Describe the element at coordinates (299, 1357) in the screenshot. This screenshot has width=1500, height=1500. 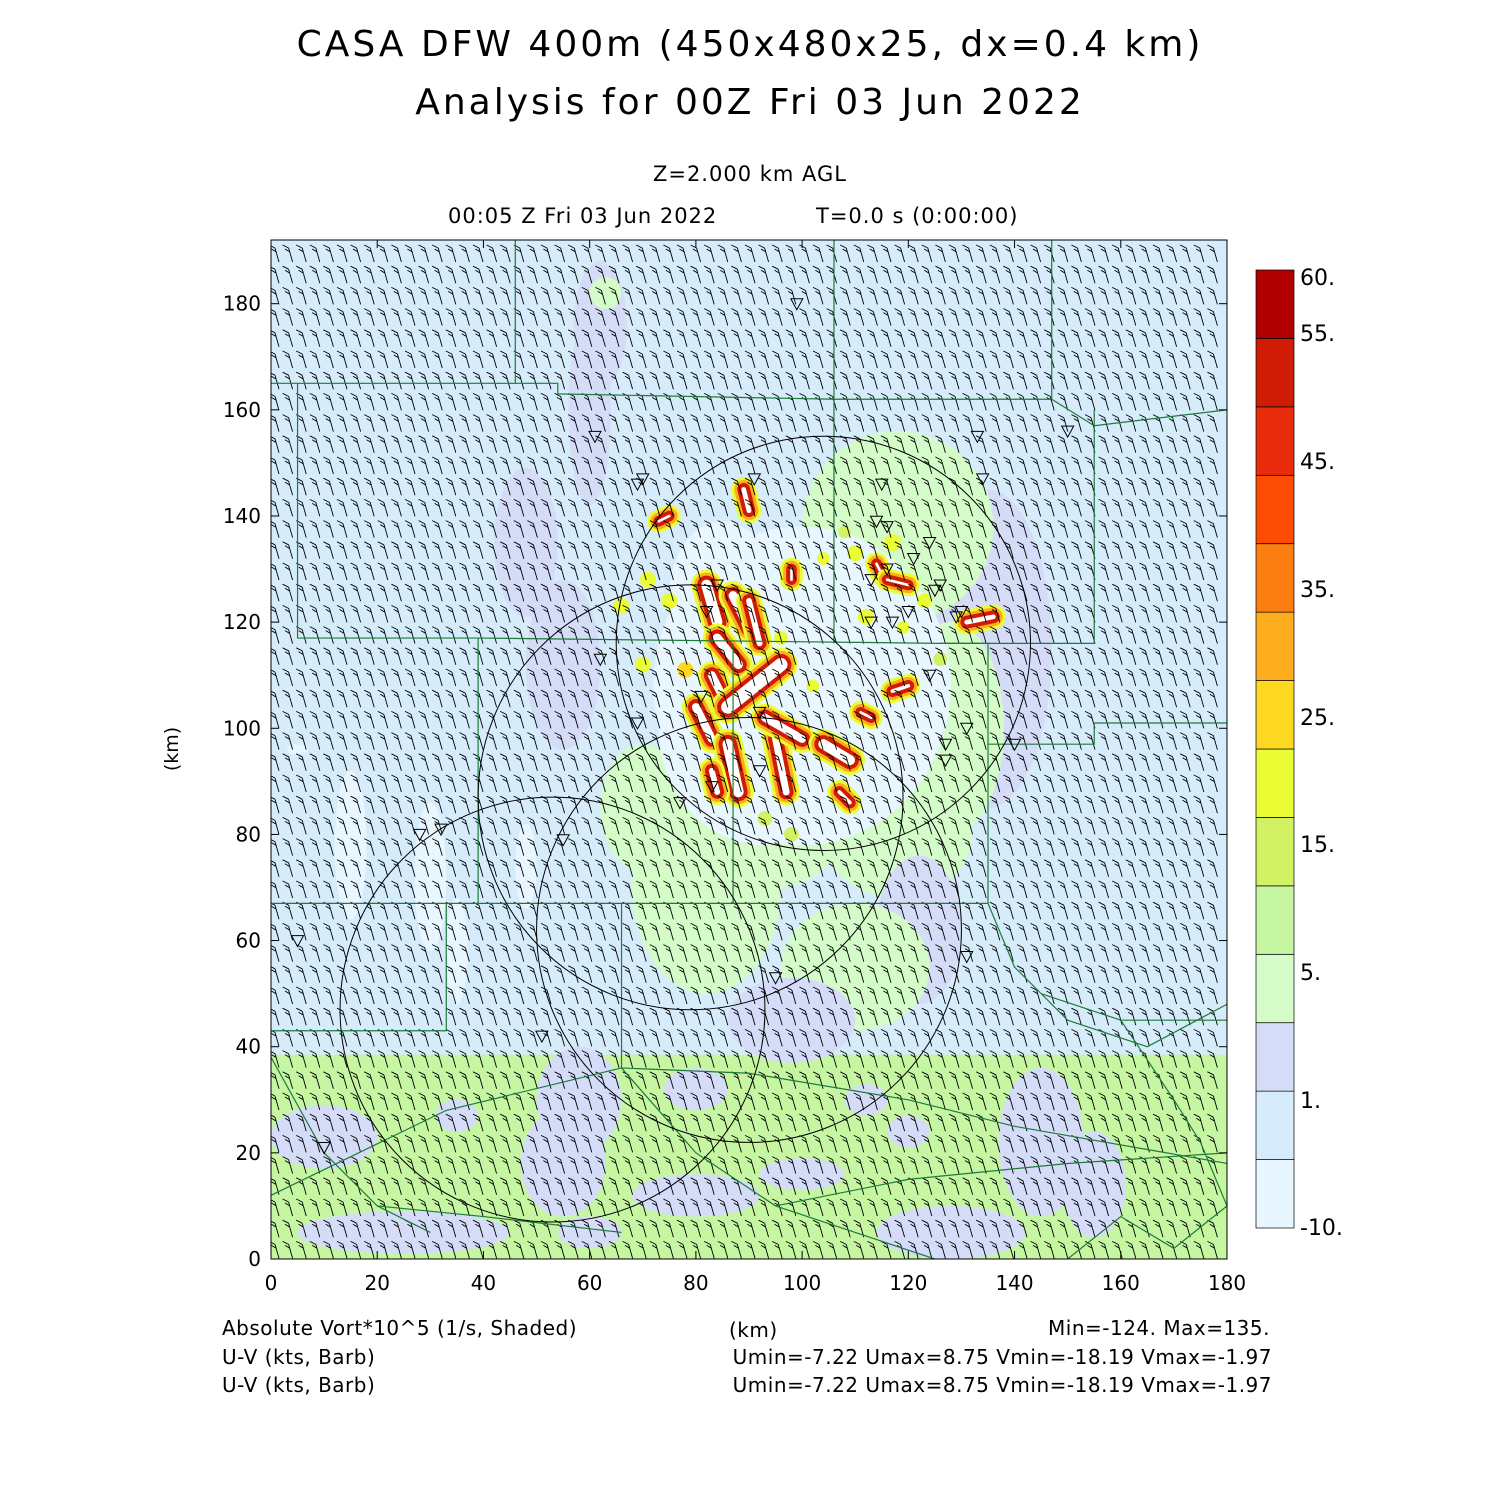
I see `field2-label: U-V (kts, Barb)` at that location.